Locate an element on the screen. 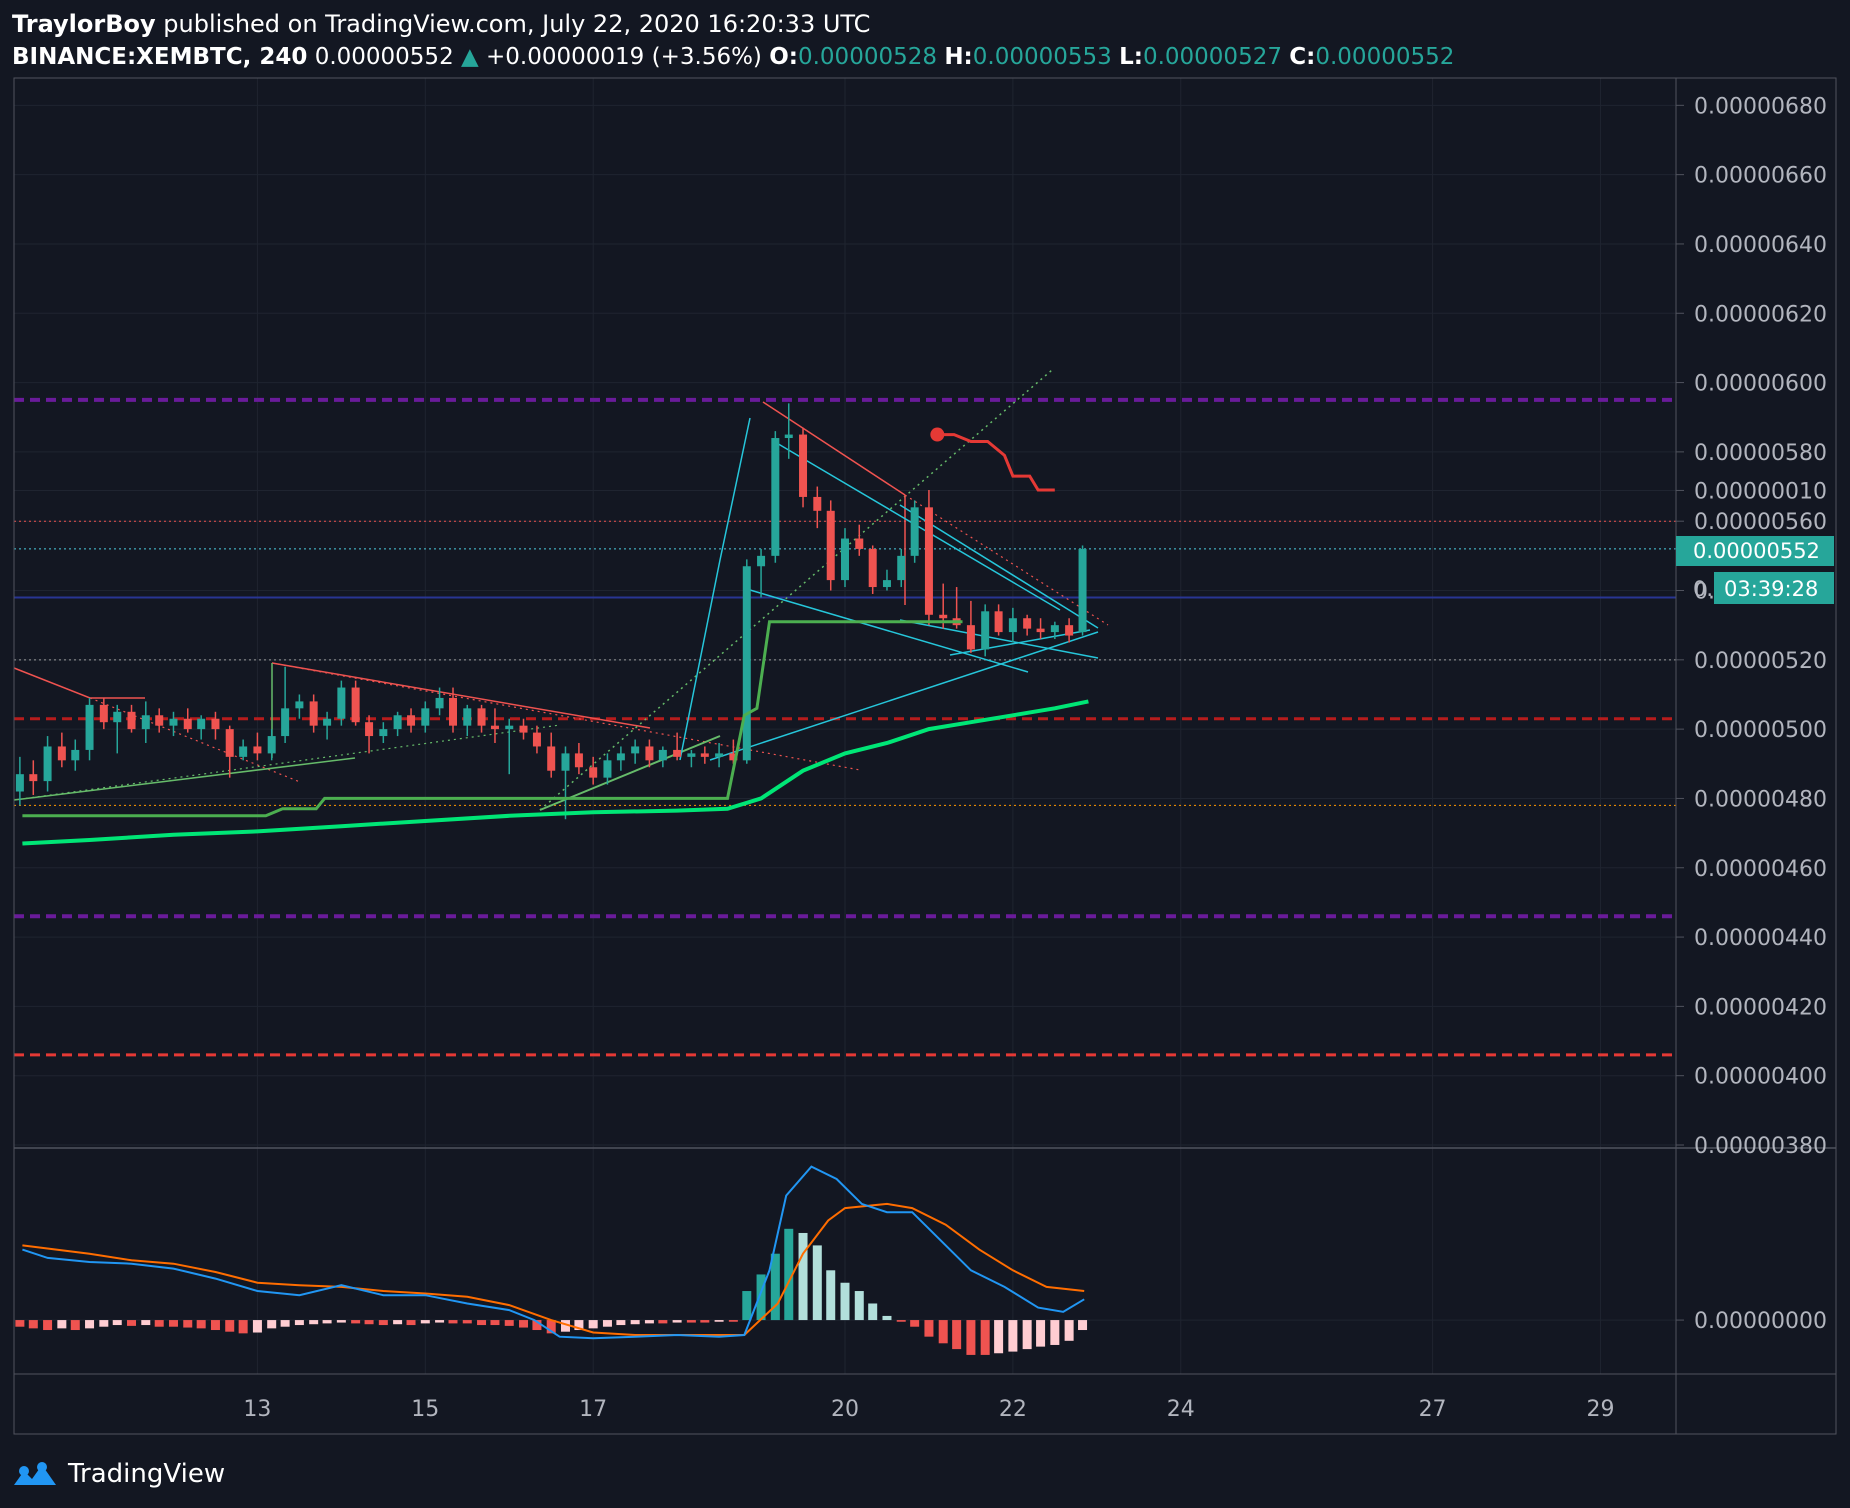 Image resolution: width=1850 pixels, height=1508 pixels. wedge-cyan-spike is located at coordinates (715, 589).